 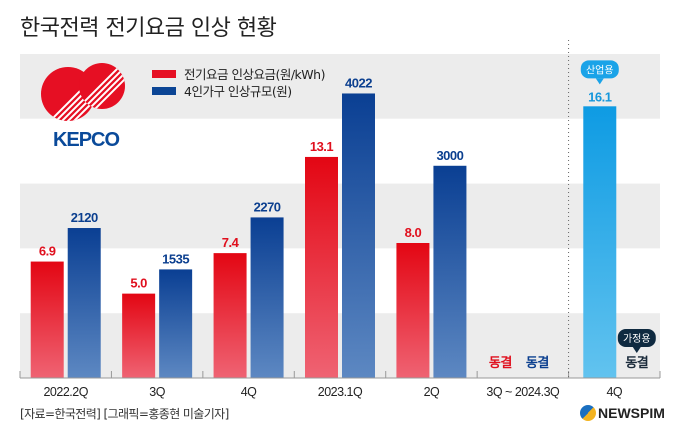 I want to click on x-tick-label: 2022.2Q, so click(x=65, y=392).